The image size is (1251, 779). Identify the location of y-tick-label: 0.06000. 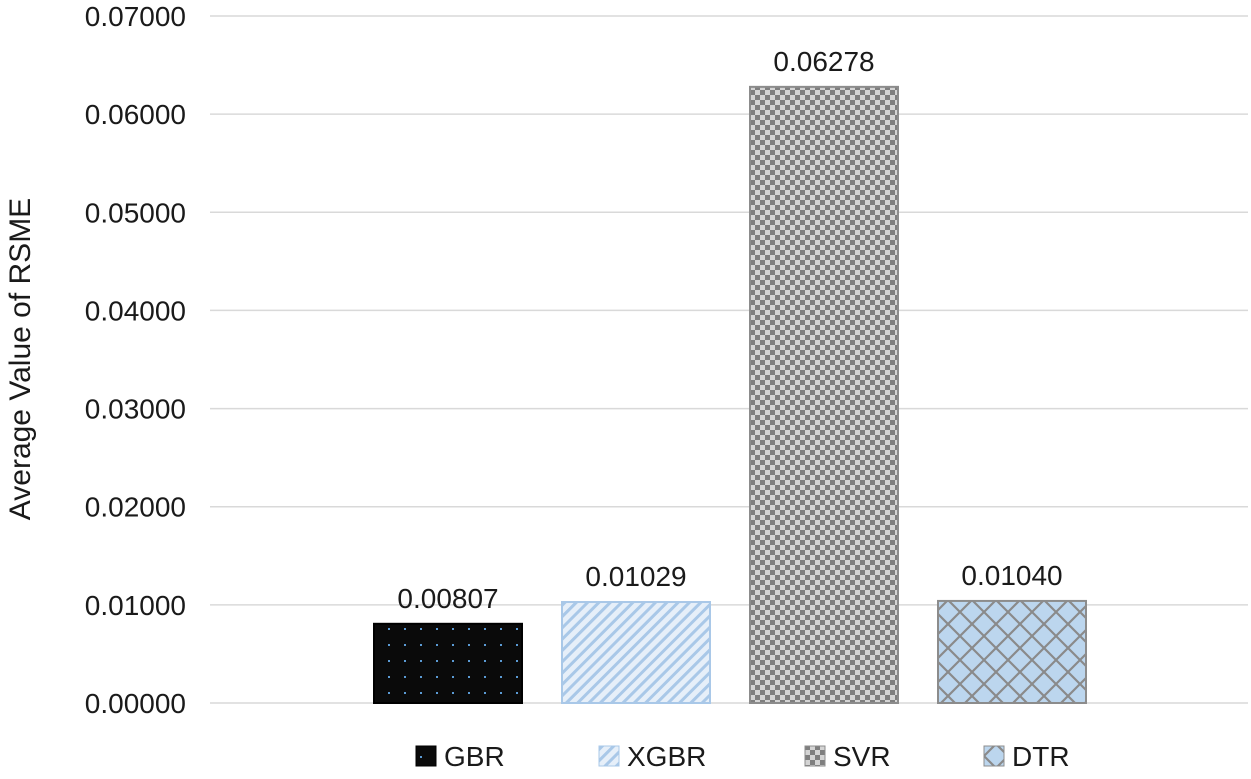
(135, 114).